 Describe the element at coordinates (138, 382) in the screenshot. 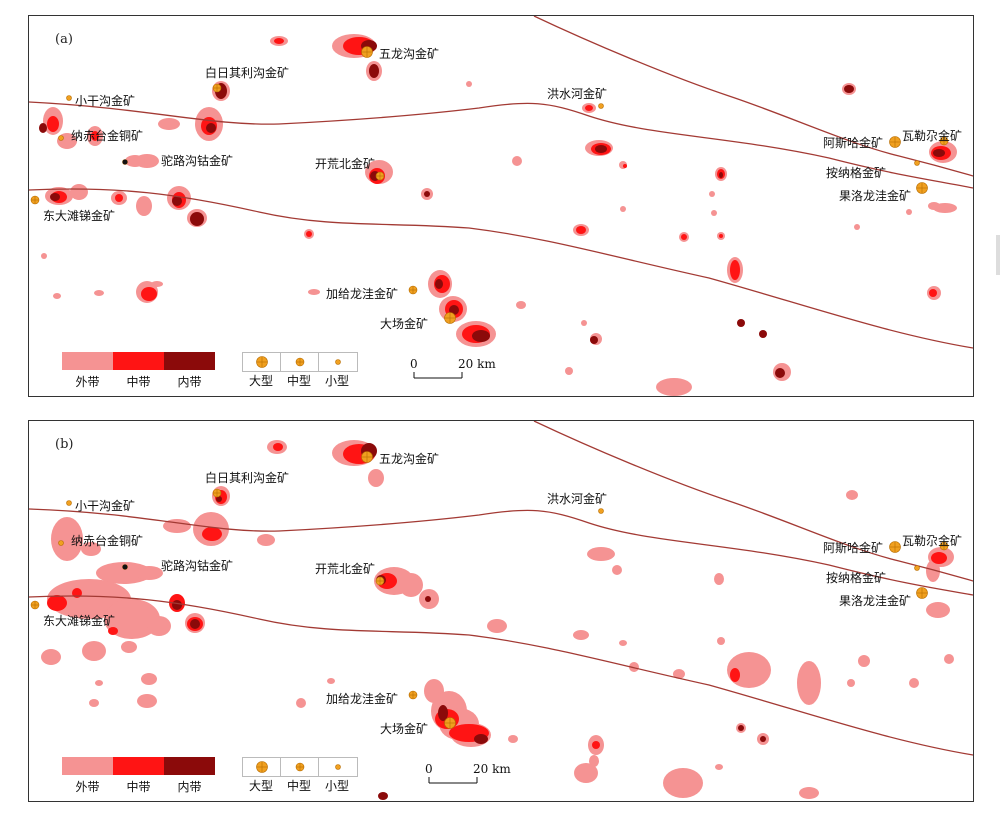

I see `legend-zone-label: 中带` at that location.